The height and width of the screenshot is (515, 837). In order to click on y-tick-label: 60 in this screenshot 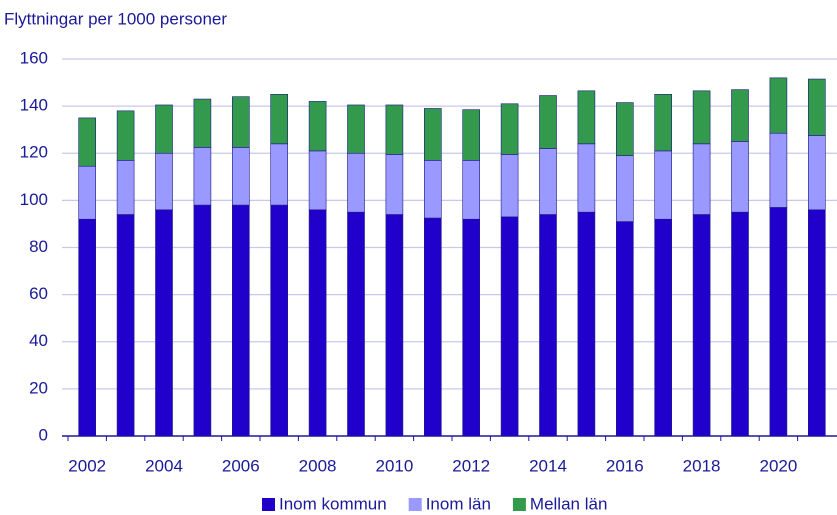, I will do `click(38, 293)`.